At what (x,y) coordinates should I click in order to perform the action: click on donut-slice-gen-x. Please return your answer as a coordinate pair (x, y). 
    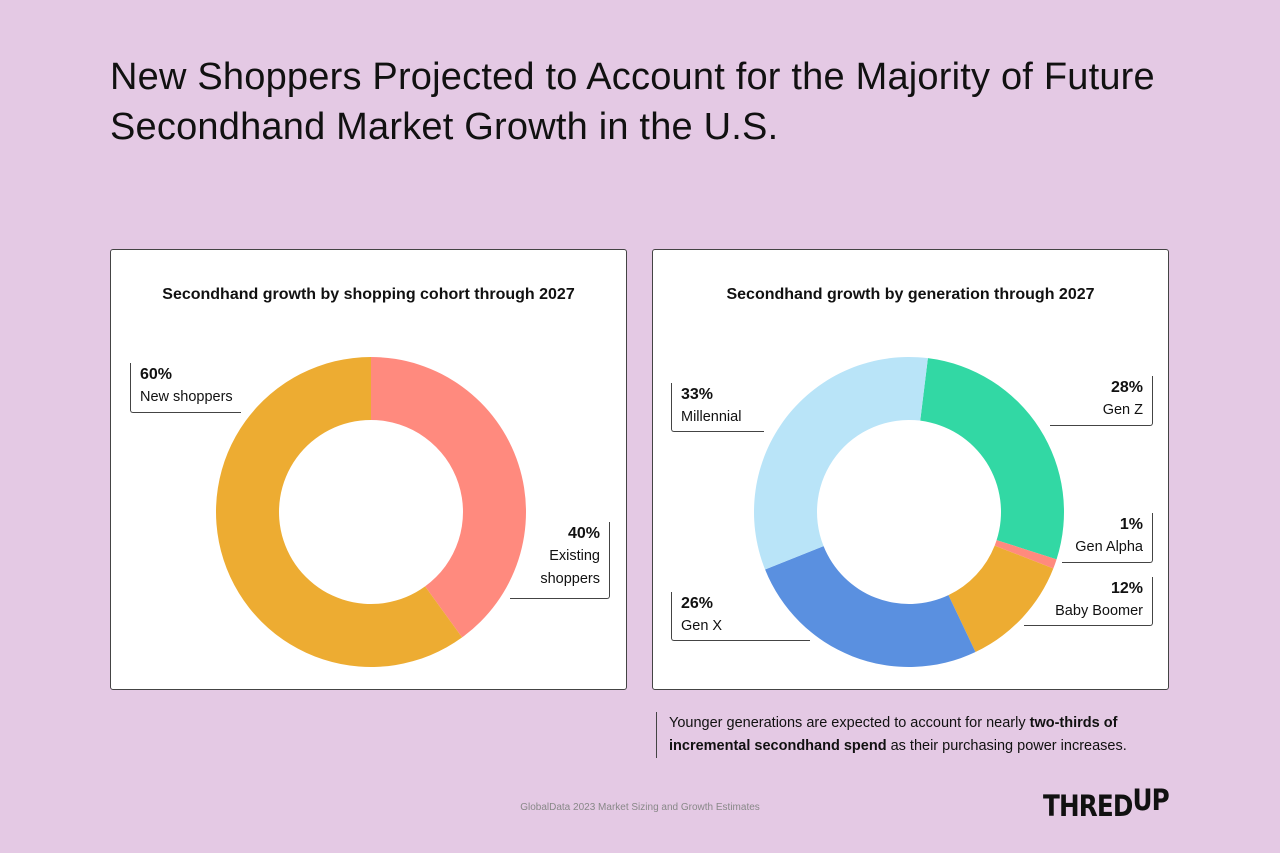
    Looking at the image, I should click on (870, 606).